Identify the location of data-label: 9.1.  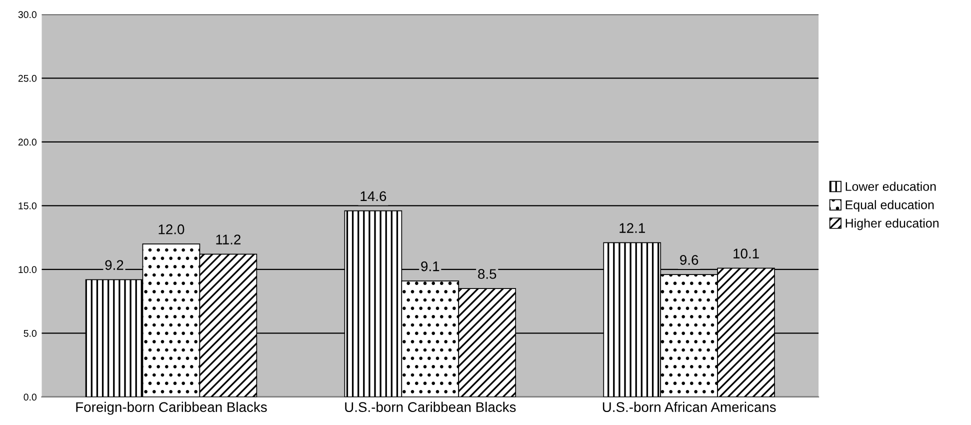
(430, 266).